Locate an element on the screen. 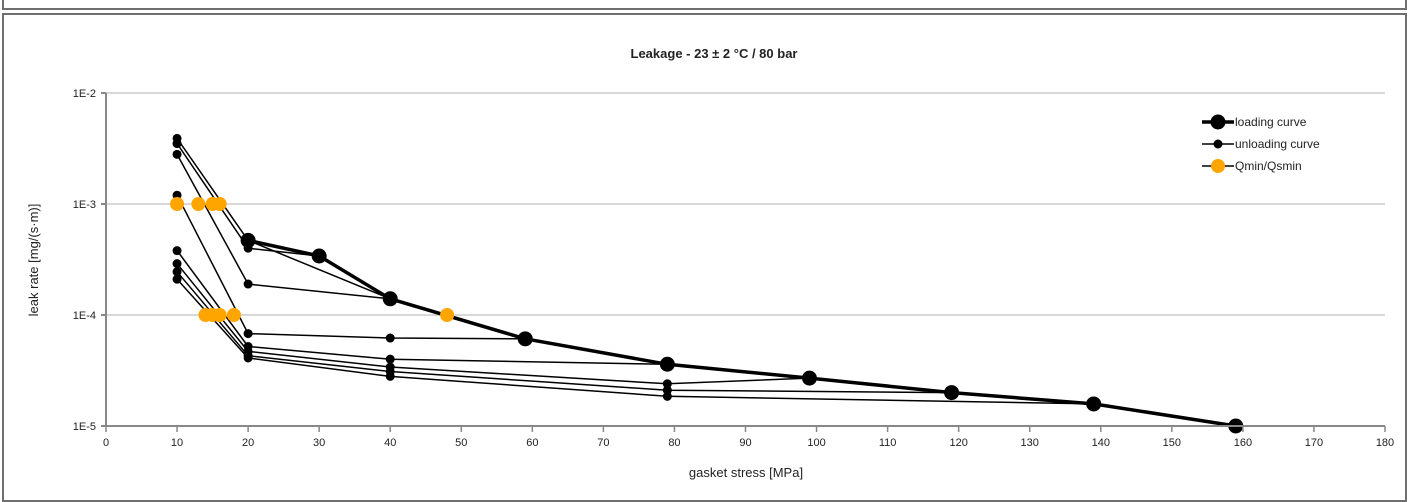 The width and height of the screenshot is (1409, 502). y-tick-label: 1E-5 is located at coordinates (84, 427).